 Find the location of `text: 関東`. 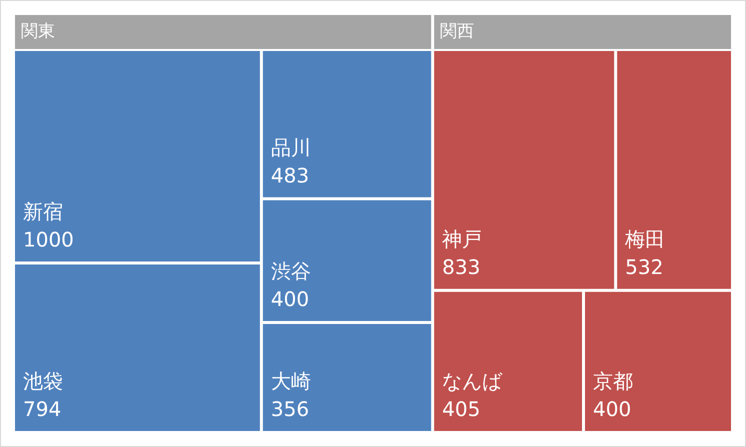

text: 関東 is located at coordinates (38, 31).